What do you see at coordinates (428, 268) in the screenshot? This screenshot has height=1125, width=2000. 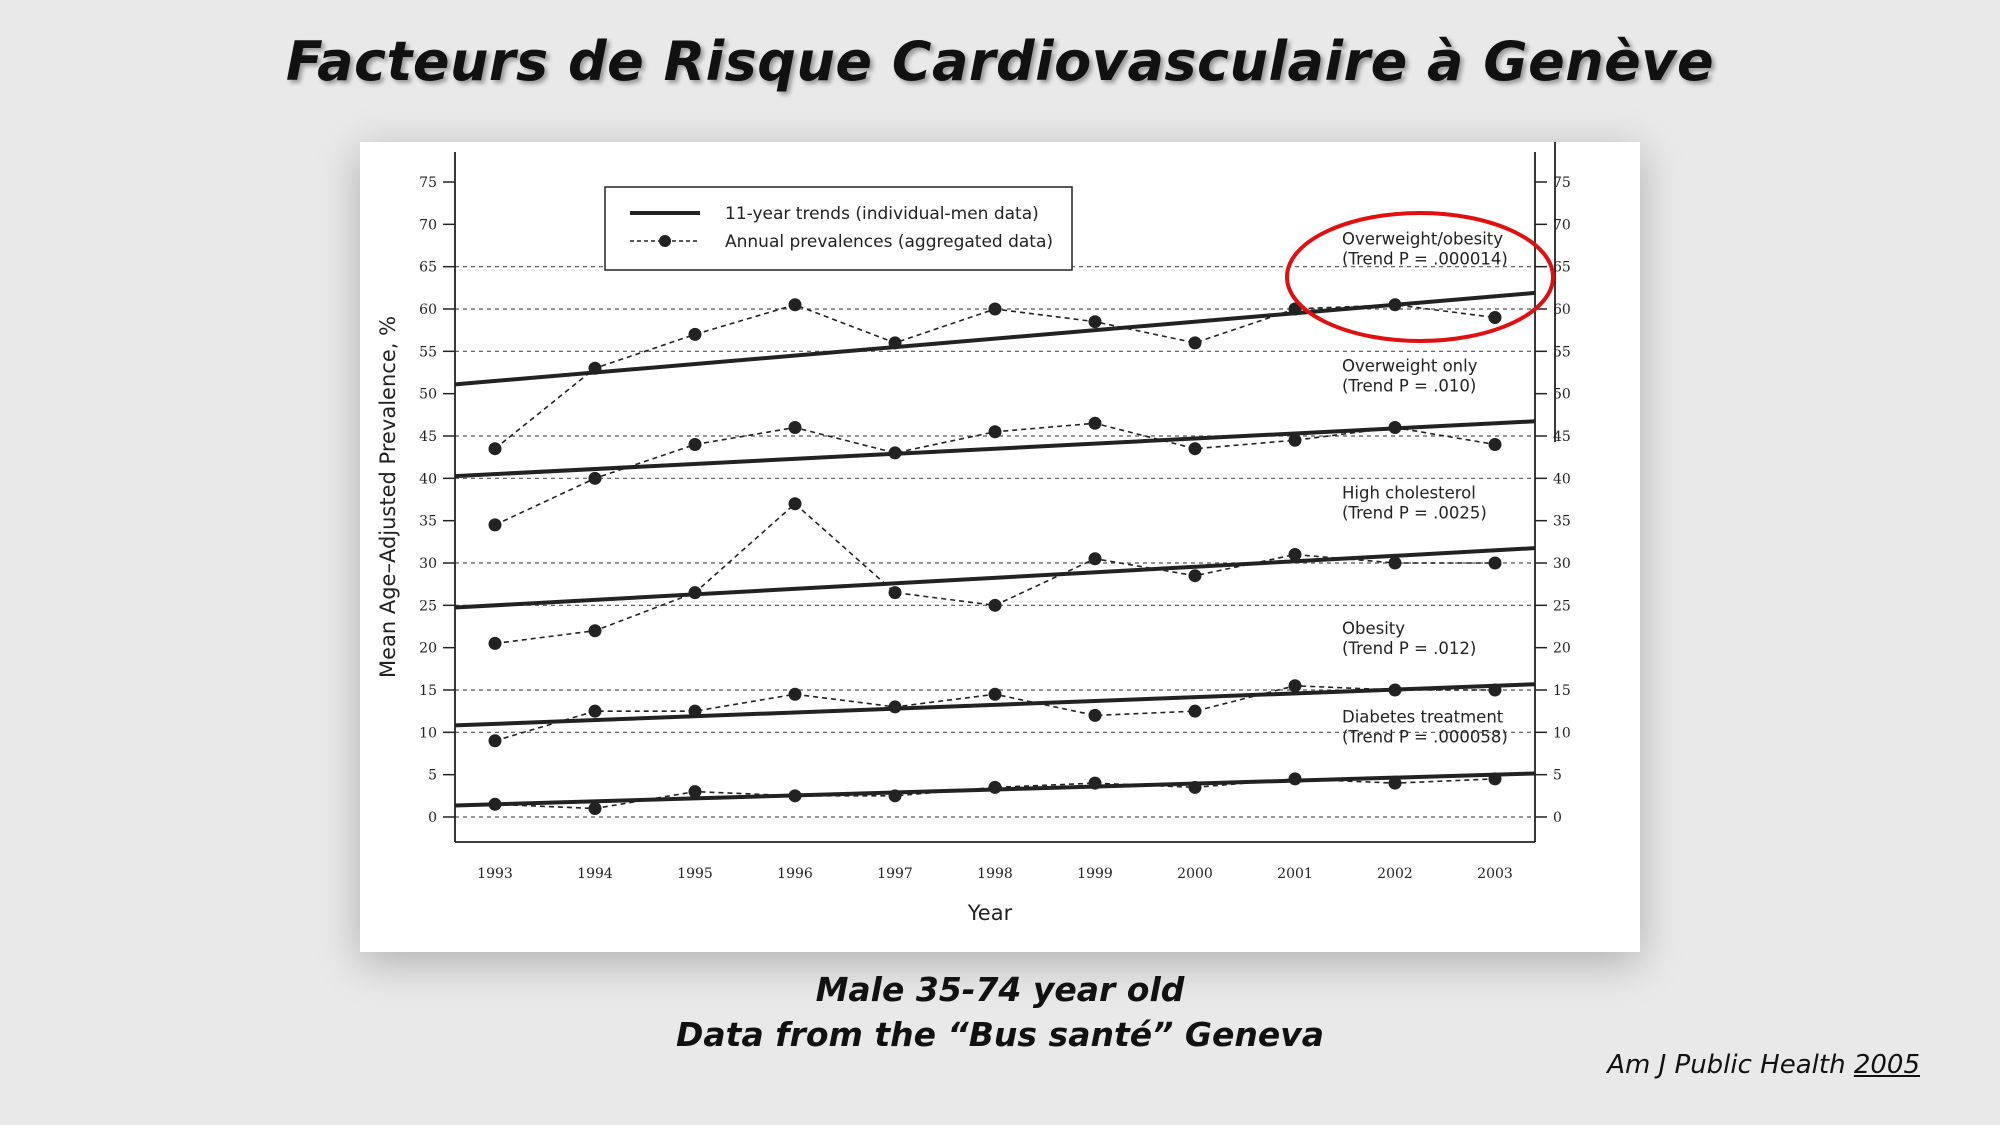 I see `y-tick-label-left: 65` at bounding box center [428, 268].